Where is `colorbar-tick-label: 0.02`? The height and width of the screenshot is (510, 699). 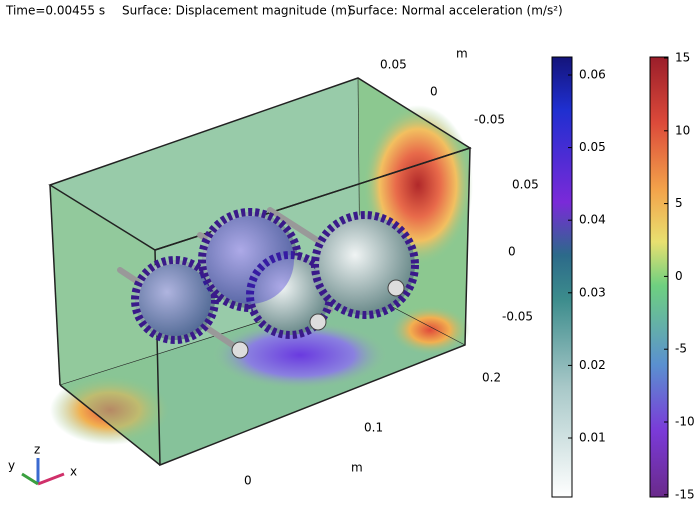 colorbar-tick-label: 0.02 is located at coordinates (592, 365).